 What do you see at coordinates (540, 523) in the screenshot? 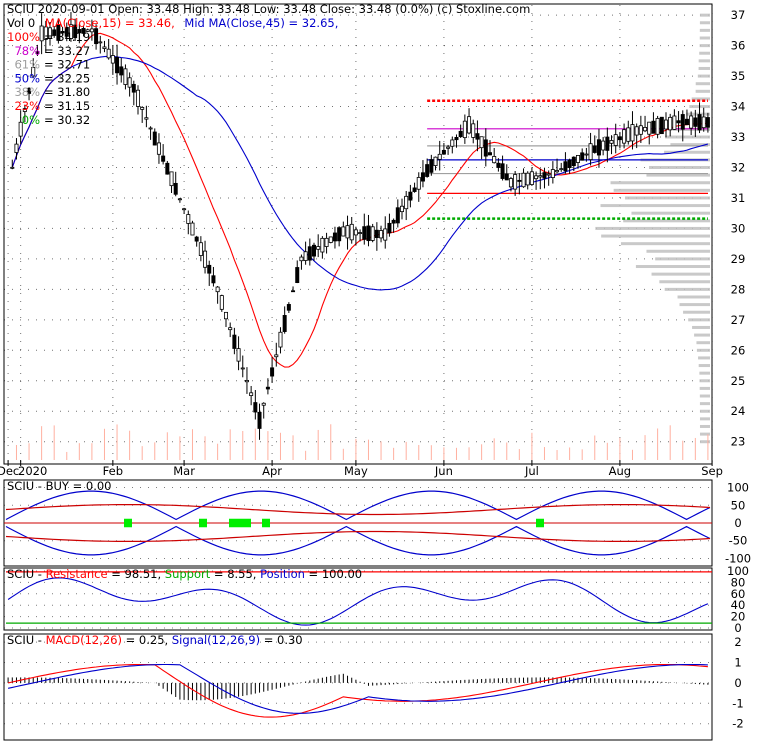
I see `buy-signal-marker` at bounding box center [540, 523].